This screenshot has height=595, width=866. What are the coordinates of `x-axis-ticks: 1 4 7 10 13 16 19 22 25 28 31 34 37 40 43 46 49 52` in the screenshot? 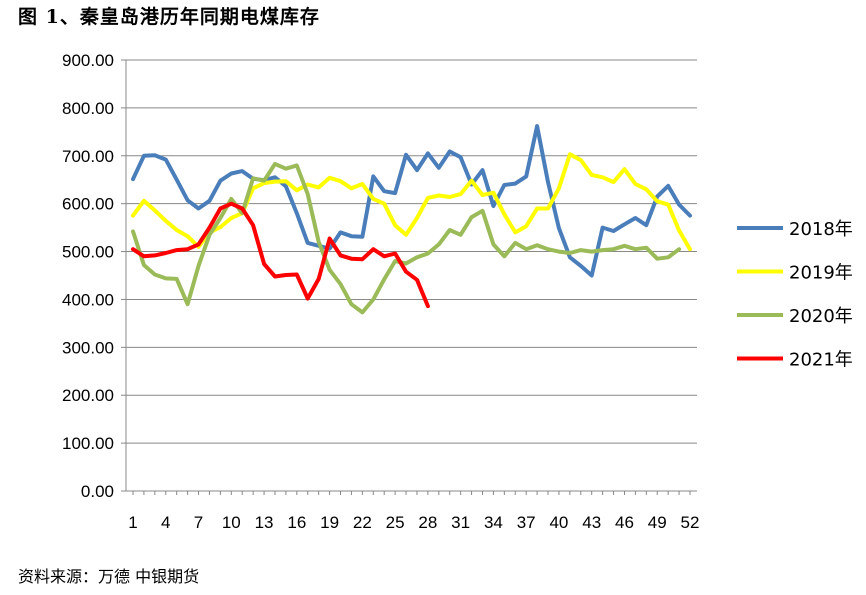 It's located at (413, 511).